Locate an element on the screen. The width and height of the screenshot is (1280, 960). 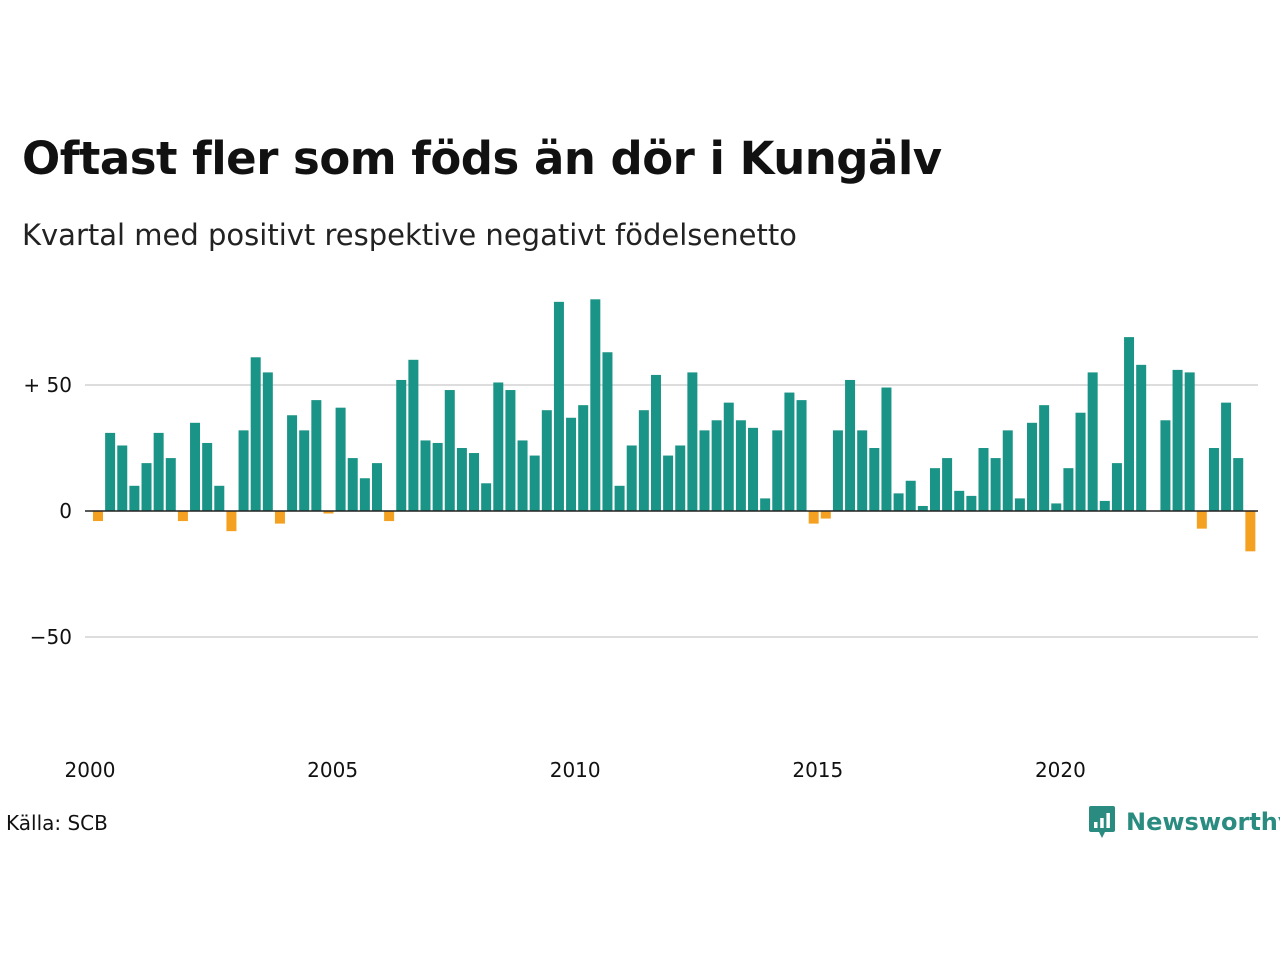
y-tick-label: + 50 is located at coordinates (47, 385).